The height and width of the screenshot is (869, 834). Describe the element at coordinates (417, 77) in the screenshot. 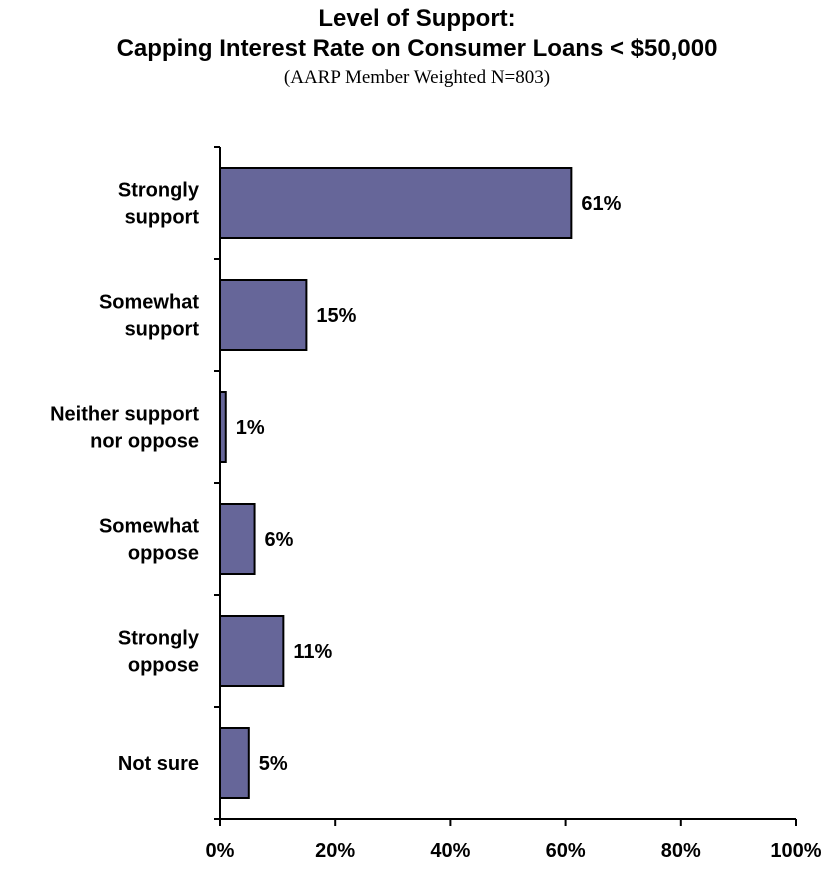

I see `chart-subtitle: (AARP Member Weighted N=803)` at that location.